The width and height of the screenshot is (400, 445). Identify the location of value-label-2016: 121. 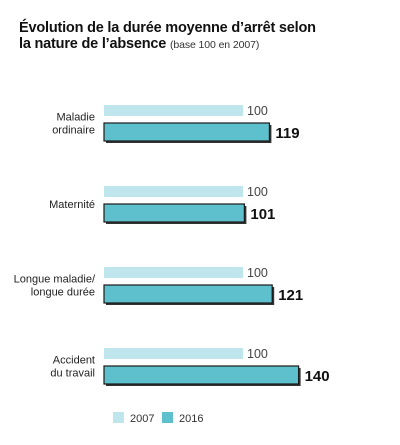
(290, 295).